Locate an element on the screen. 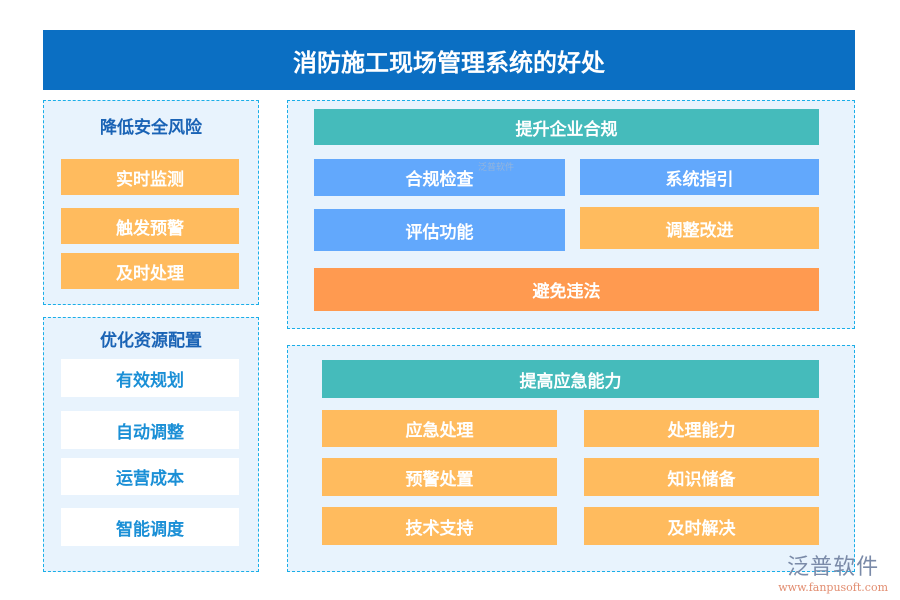 The width and height of the screenshot is (900, 600). item: 知识储备 is located at coordinates (701, 477).